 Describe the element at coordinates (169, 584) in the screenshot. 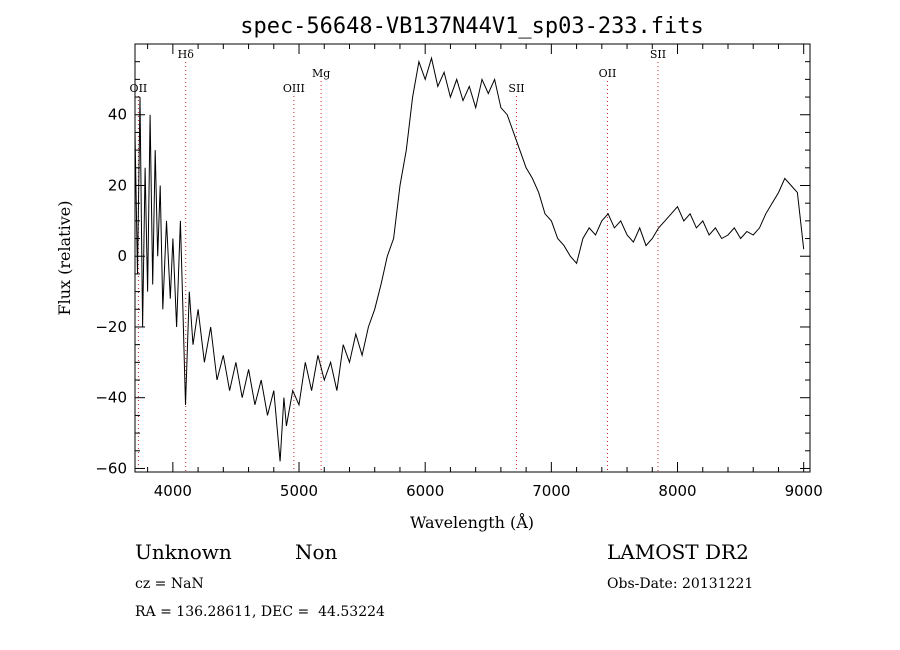

I see `redshift-cz: cz = NaN` at that location.